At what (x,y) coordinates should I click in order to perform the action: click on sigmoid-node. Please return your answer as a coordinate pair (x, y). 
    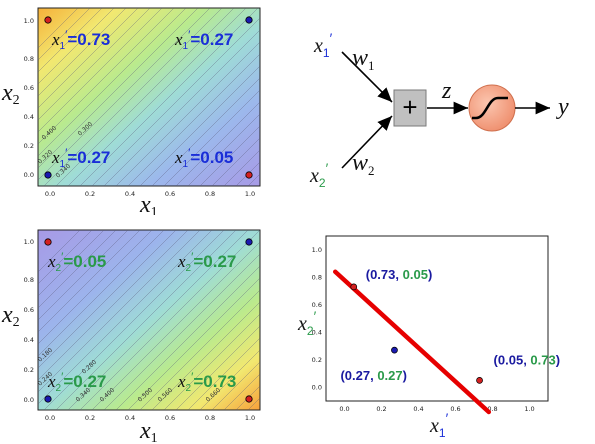
    Looking at the image, I should click on (492, 108).